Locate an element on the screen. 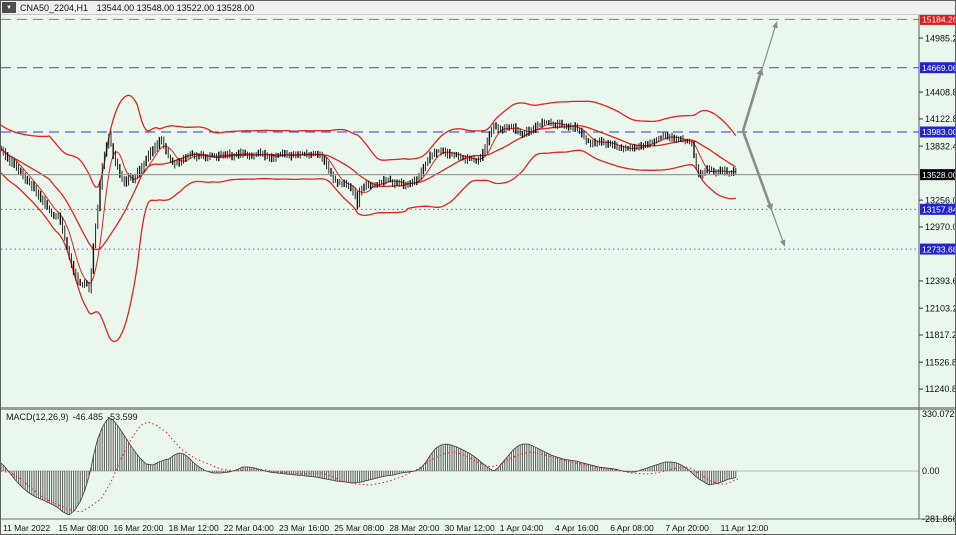 The width and height of the screenshot is (956, 535). price-label-box-12733.68 is located at coordinates (937, 249).